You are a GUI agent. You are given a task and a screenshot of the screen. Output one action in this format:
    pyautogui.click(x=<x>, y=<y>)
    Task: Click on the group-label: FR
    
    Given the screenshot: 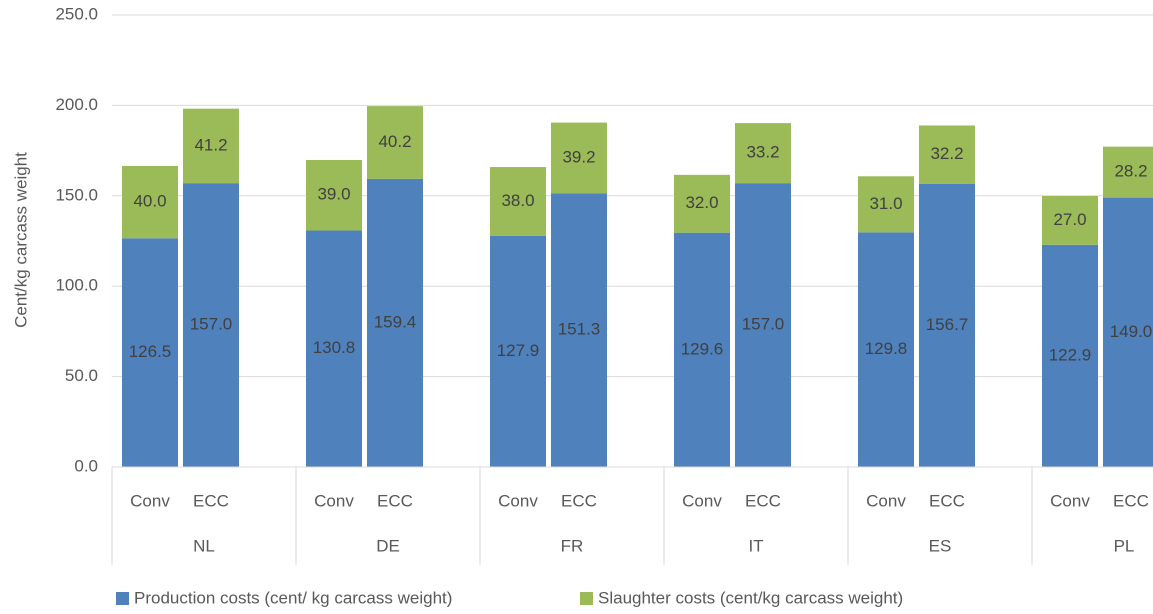 What is the action you would take?
    pyautogui.click(x=572, y=545)
    